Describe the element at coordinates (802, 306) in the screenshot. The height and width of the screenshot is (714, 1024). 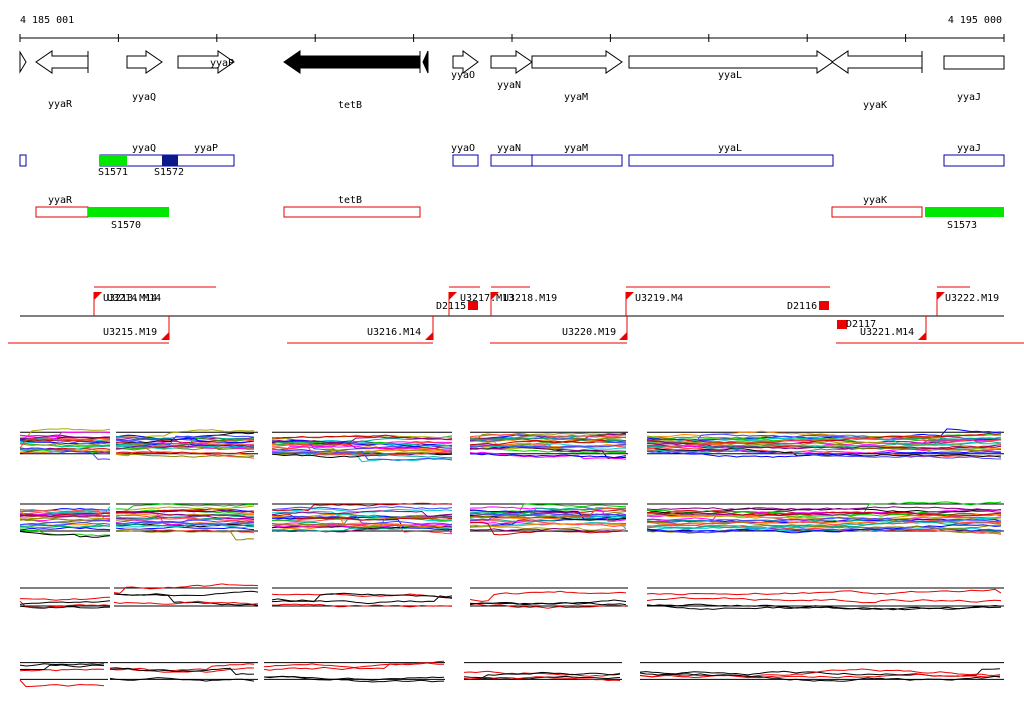
I see `label: D2116` at that location.